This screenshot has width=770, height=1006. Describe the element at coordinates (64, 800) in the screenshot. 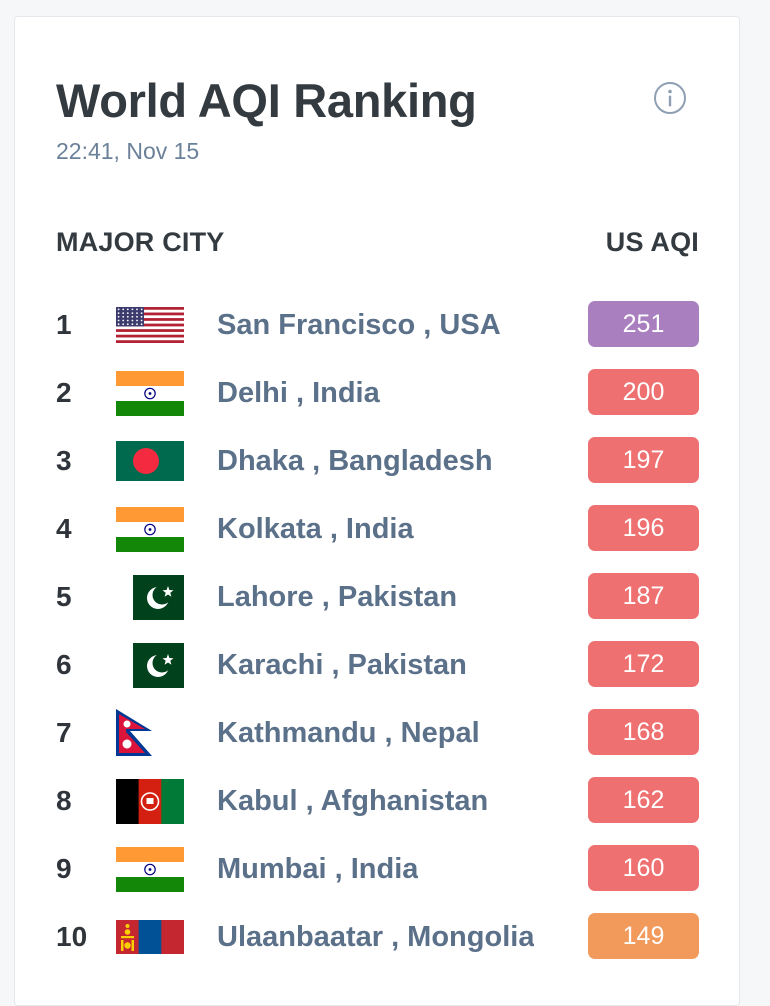

I see `rank-number: 8` at that location.